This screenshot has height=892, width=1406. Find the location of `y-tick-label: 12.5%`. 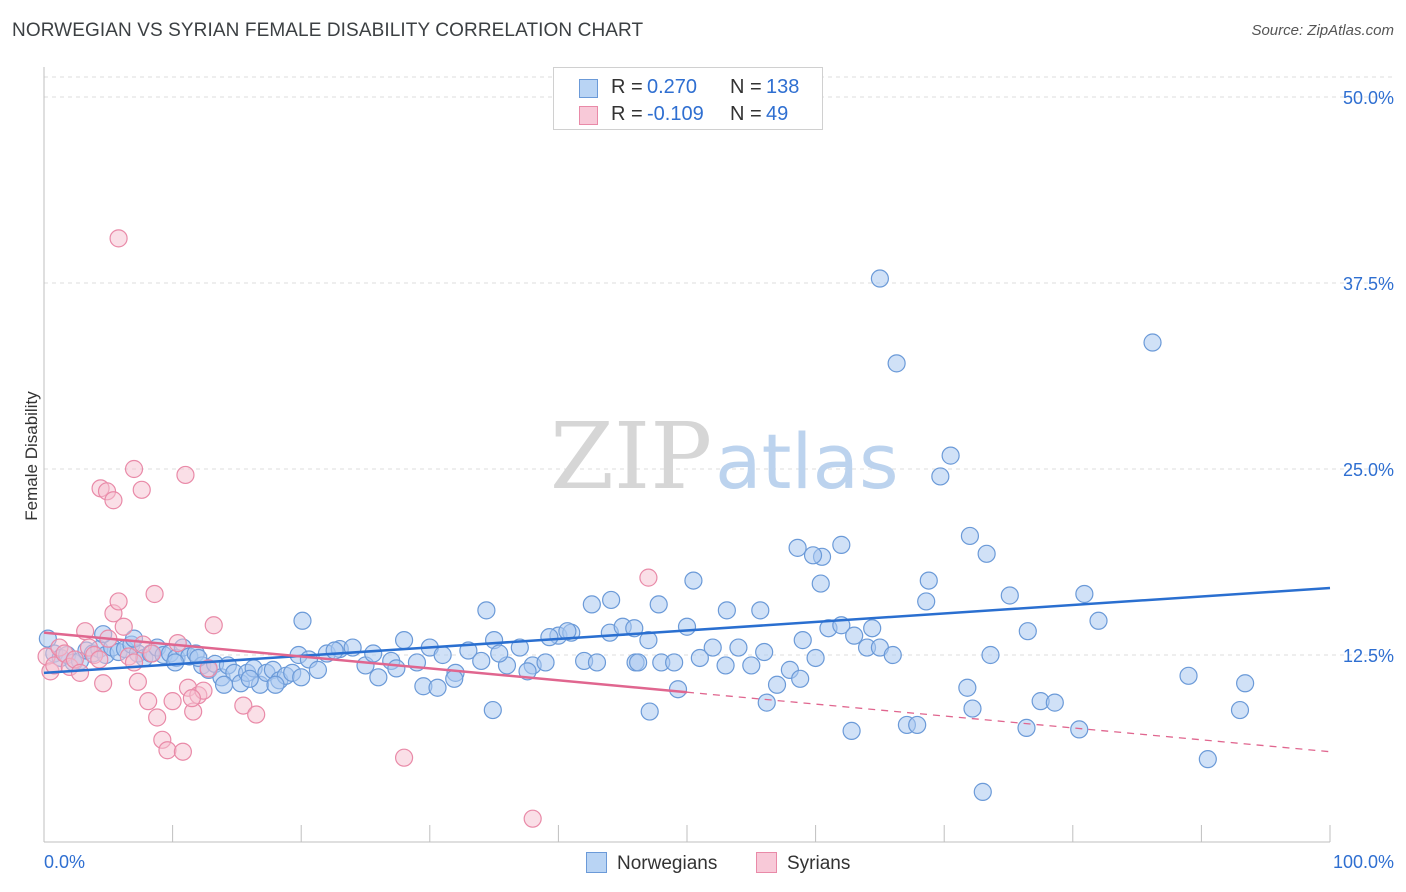

y-tick-label: 12.5% is located at coordinates (1368, 656).